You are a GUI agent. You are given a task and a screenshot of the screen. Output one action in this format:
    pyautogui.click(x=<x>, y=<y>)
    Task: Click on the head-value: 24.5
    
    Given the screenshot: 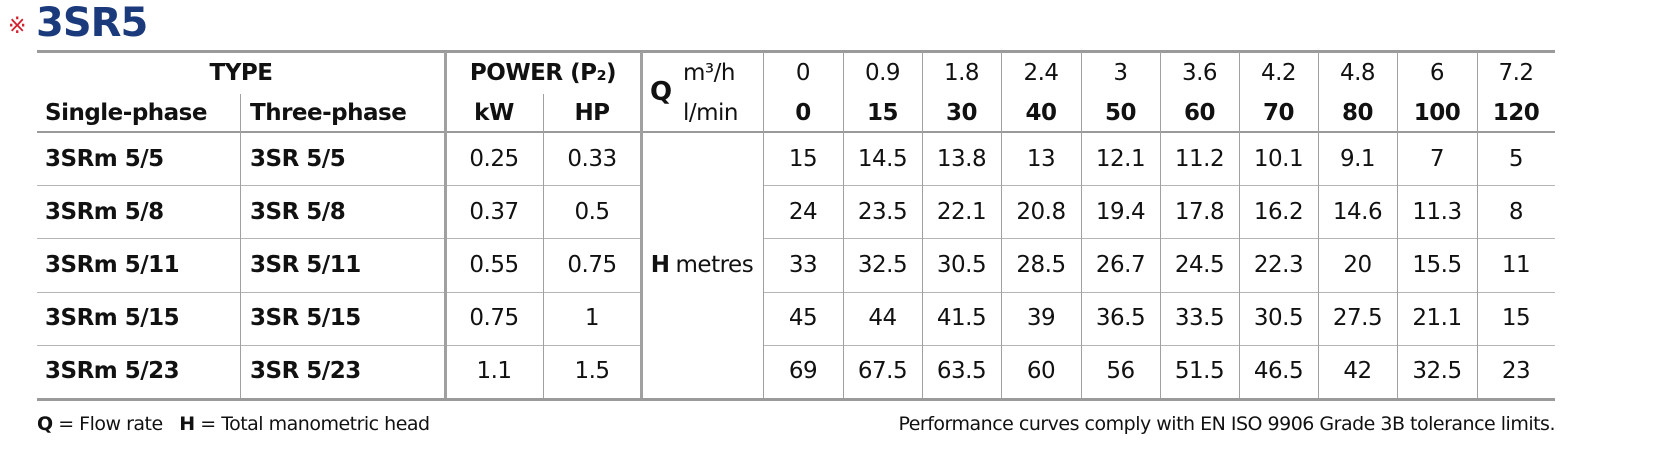 What is the action you would take?
    pyautogui.click(x=1199, y=264)
    